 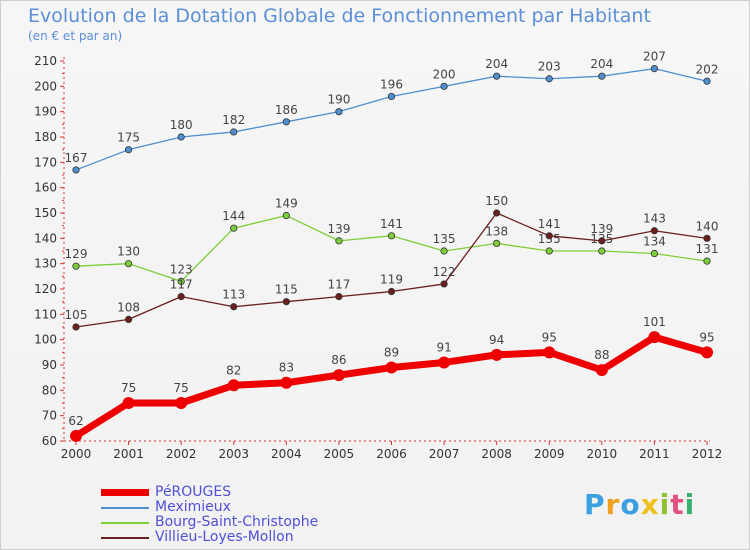 I want to click on data-label: 202, so click(x=707, y=69).